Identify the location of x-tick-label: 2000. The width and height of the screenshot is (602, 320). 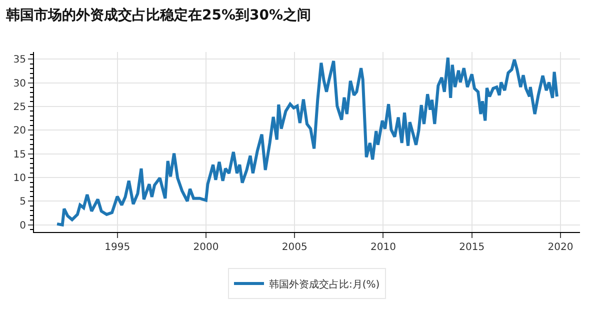
(206, 247).